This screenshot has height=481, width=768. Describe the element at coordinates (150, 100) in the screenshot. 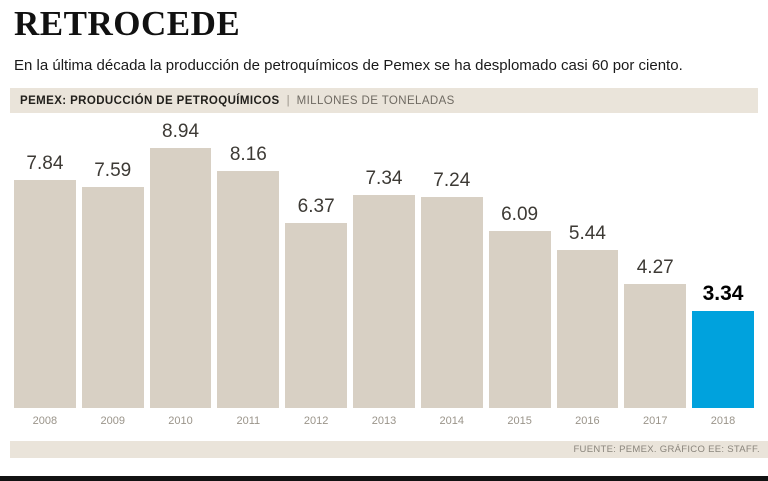

I see `chart-header-label: PEMEX: PRODUCCIÓN DE PETROQUÍMICOS` at that location.